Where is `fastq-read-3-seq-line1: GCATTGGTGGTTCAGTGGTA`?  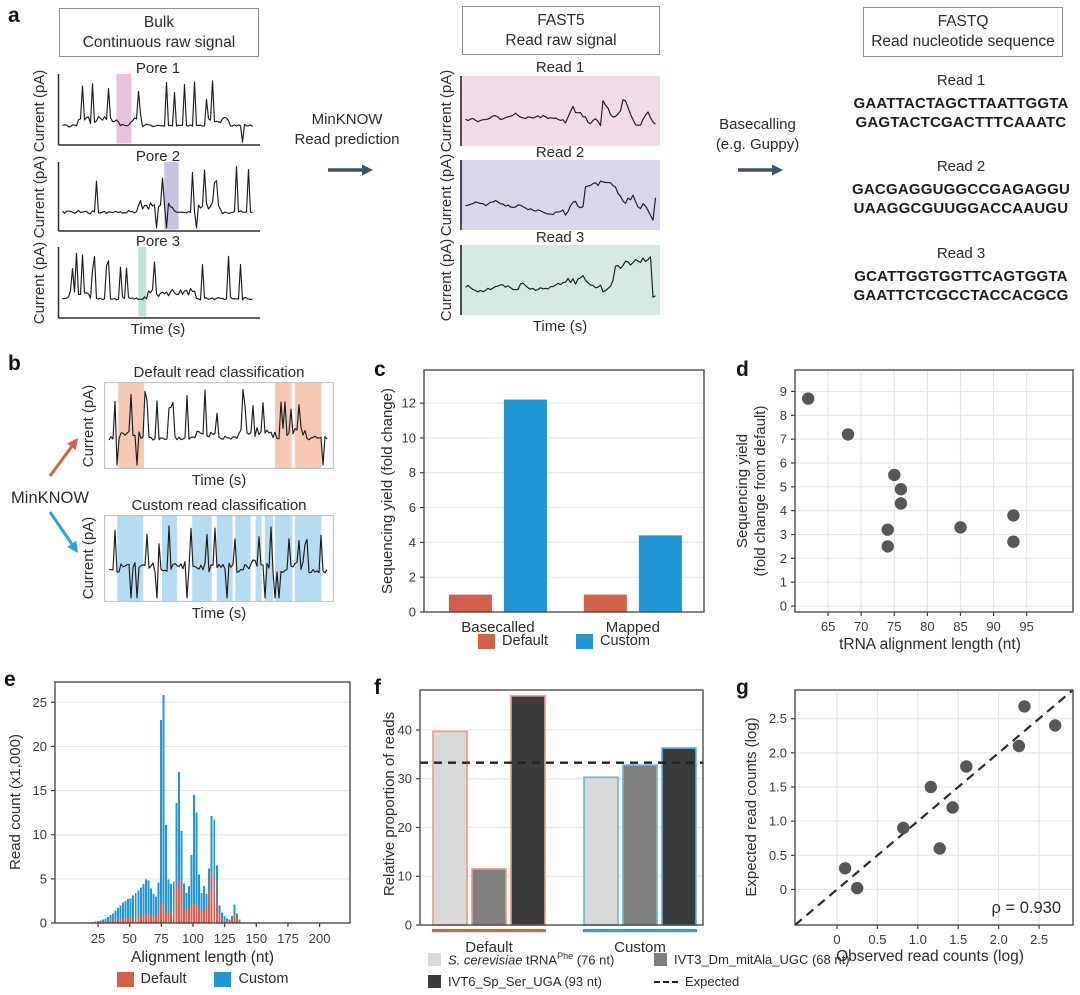 fastq-read-3-seq-line1: GCATTGGTGGTTCAGTGGTA is located at coordinates (961, 276).